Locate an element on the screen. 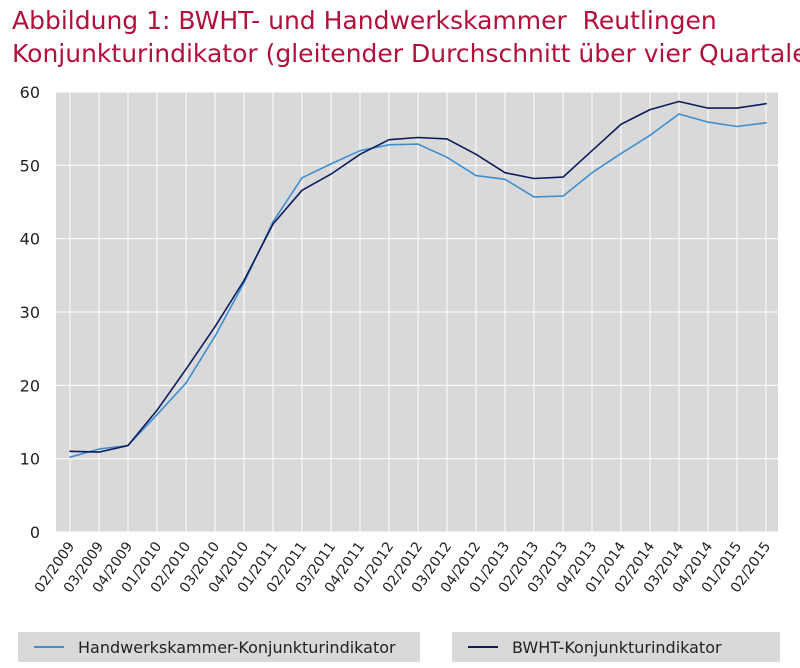 This screenshot has height=668, width=800. y-tick-label: 30 is located at coordinates (30, 312).